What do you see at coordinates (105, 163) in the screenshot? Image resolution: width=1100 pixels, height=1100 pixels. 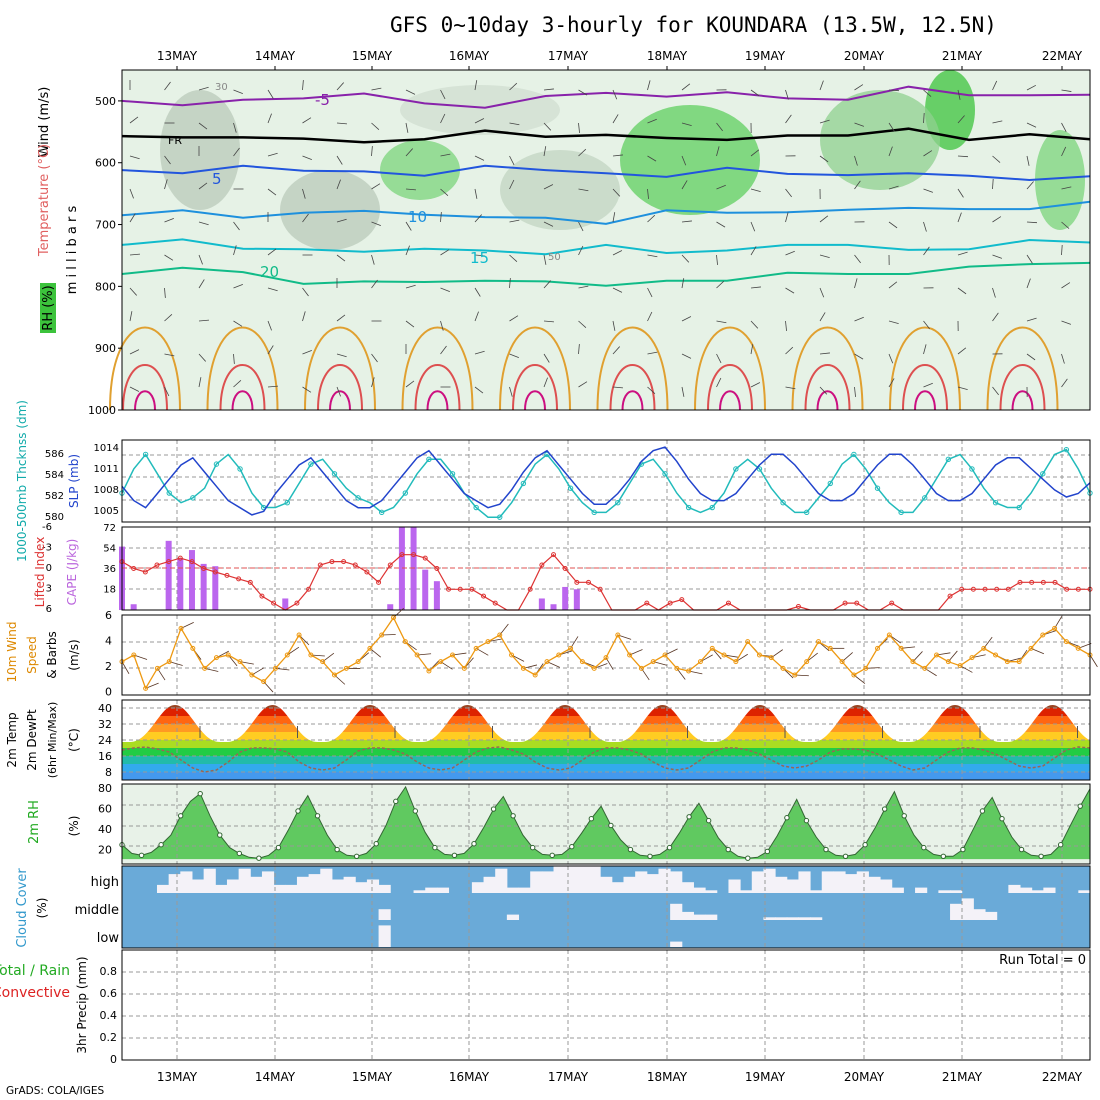 I see `pressure-label: 600` at bounding box center [105, 163].